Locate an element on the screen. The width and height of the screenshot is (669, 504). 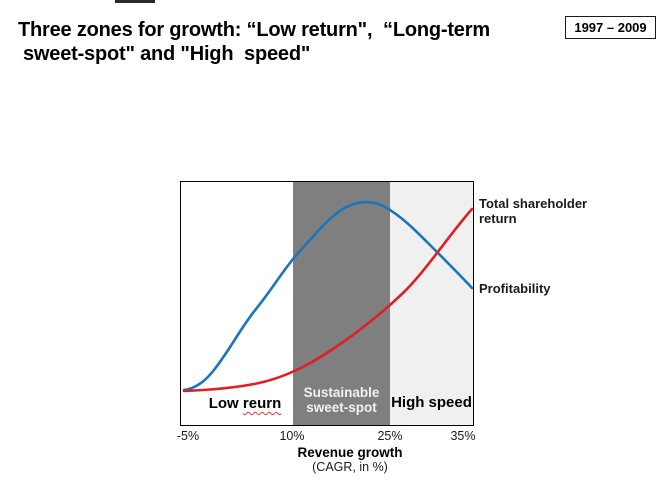
x-tick-neg5: -5% is located at coordinates (188, 436).